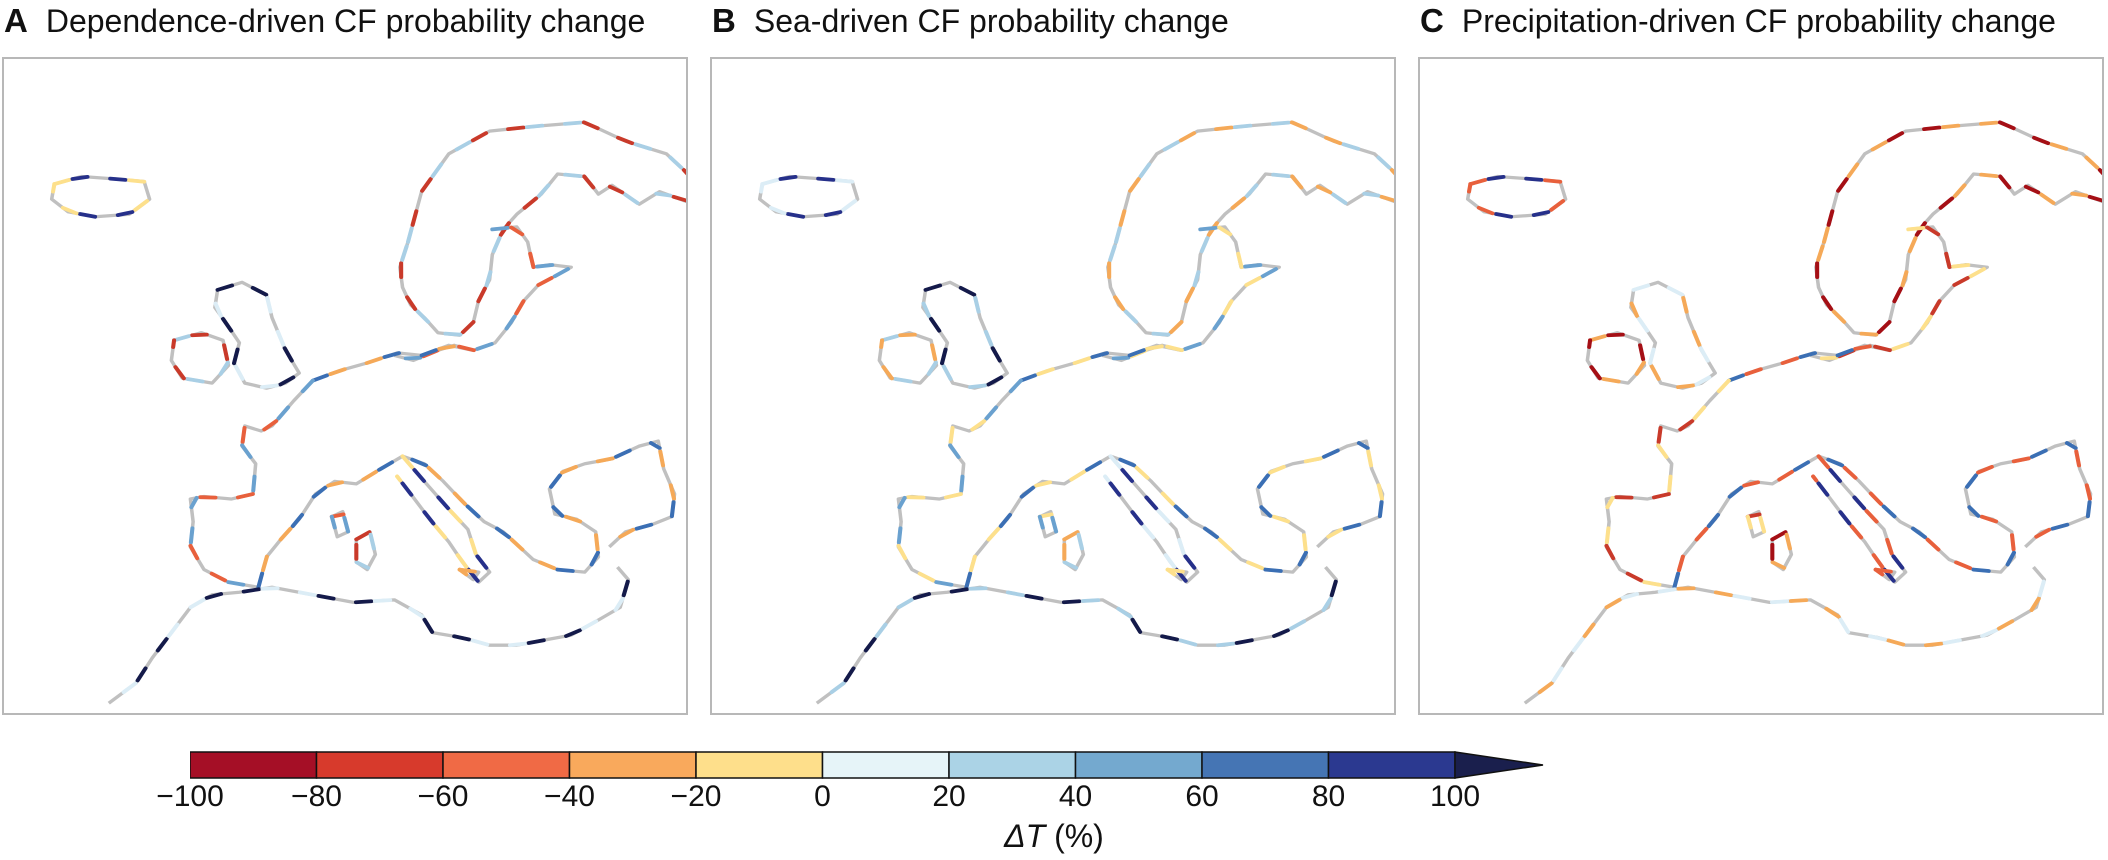 The height and width of the screenshot is (860, 2108). Describe the element at coordinates (1328, 796) in the screenshot. I see `colorbar-tick: 80` at that location.